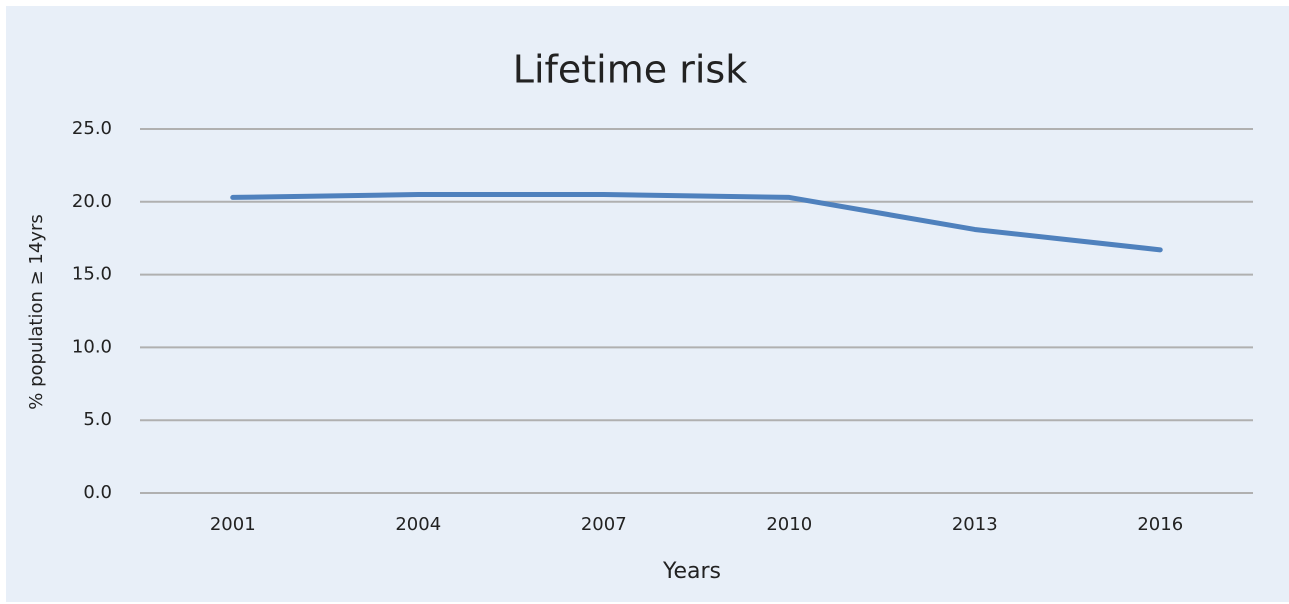  What do you see at coordinates (36, 311) in the screenshot?
I see `y-axis-label: % population ≥ 14yrs` at bounding box center [36, 311].